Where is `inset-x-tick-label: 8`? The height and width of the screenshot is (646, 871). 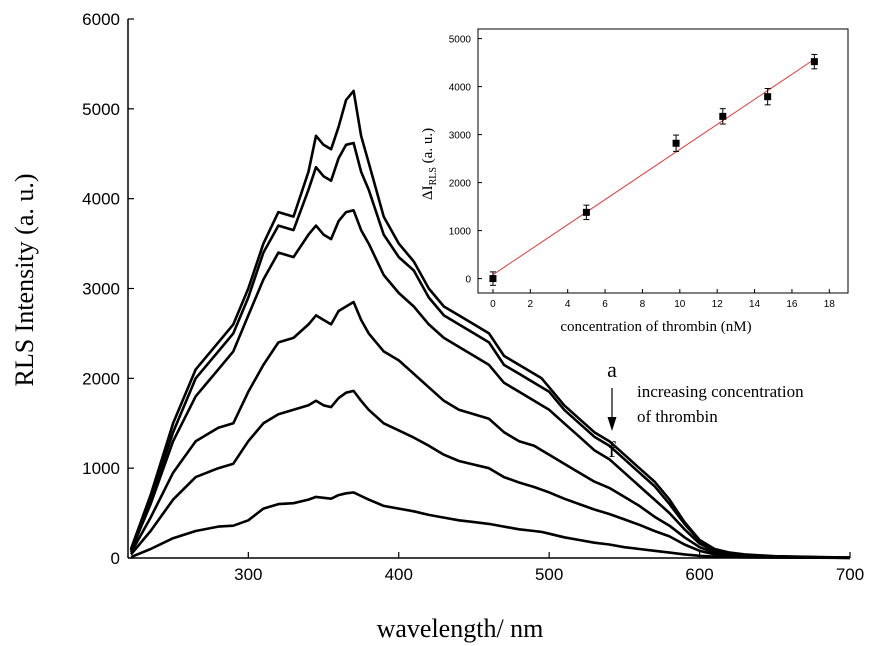
inset-x-tick-label: 8 is located at coordinates (643, 304).